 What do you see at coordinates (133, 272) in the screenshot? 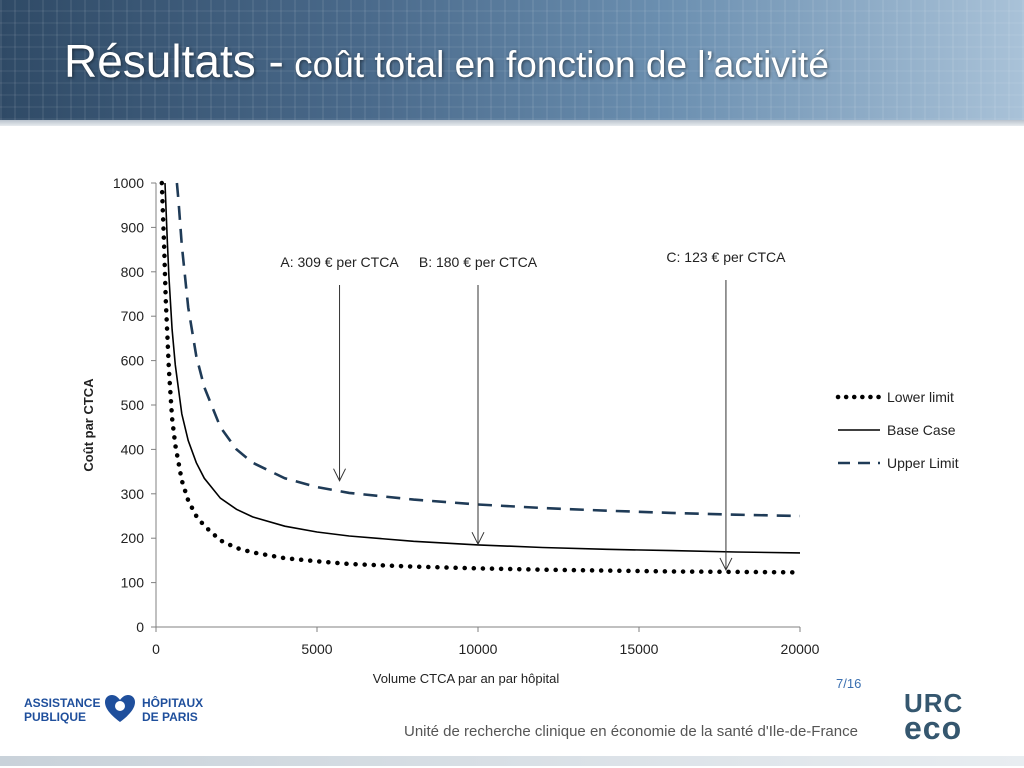
I see `y-tick-label: 800` at bounding box center [133, 272].